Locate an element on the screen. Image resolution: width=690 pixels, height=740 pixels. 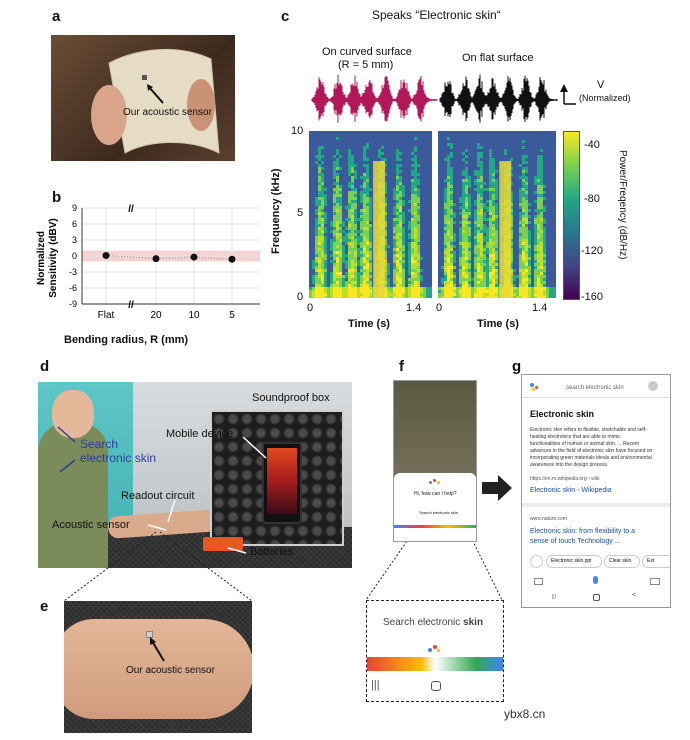
ytick-label: 3 is located at coordinates (74, 240).